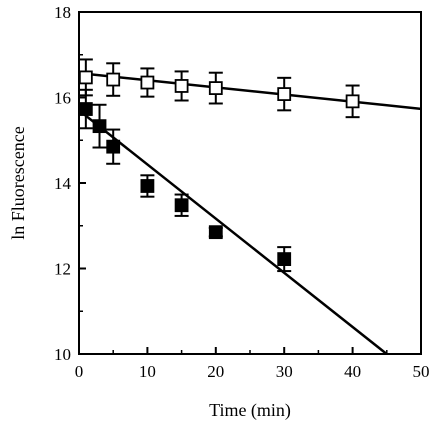 This screenshot has width=434, height=427. What do you see at coordinates (284, 371) in the screenshot?
I see `x-tick-label: 30` at bounding box center [284, 371].